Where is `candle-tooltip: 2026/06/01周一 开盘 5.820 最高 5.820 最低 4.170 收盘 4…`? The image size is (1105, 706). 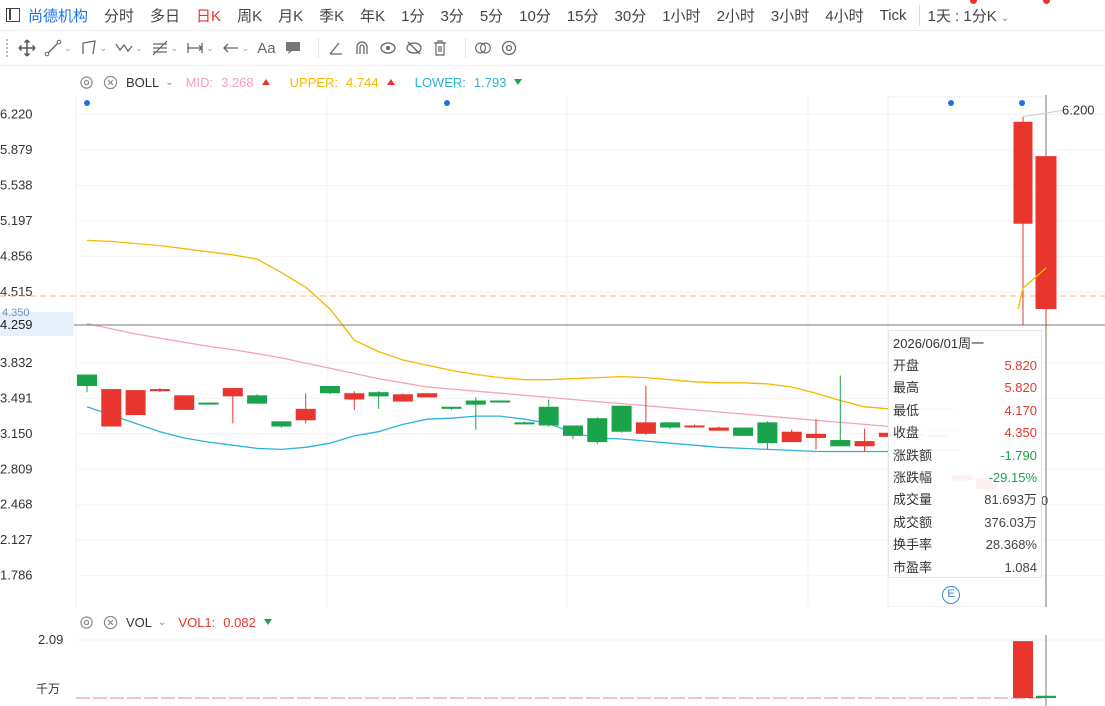 candle-tooltip: 2026/06/01周一 开盘 5.820 最高 5.820 最低 4.170 收盘 4… is located at coordinates (965, 454).